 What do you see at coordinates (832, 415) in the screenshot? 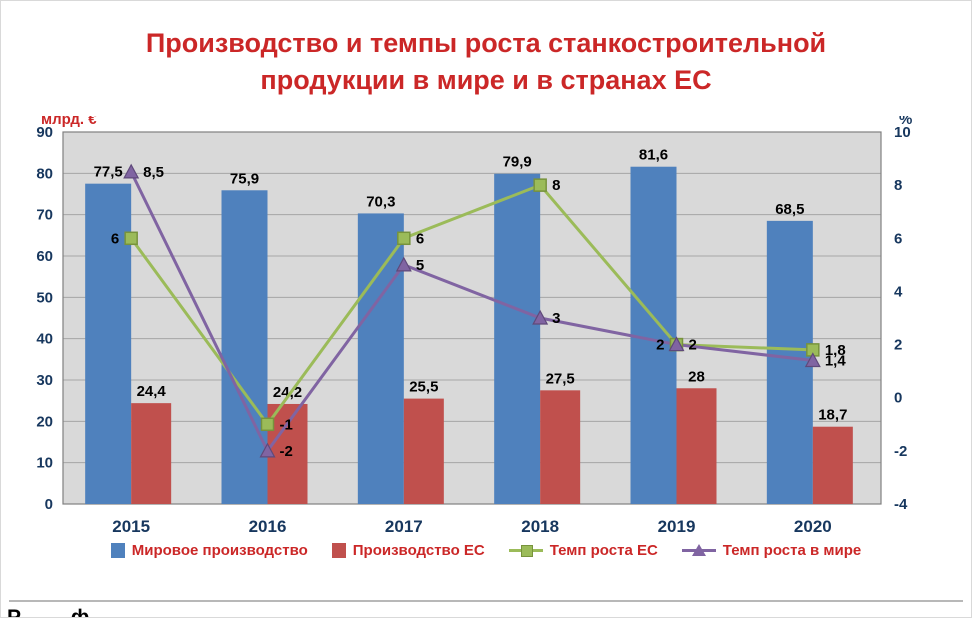
I see `bar-value-label: 18,7` at bounding box center [832, 415].